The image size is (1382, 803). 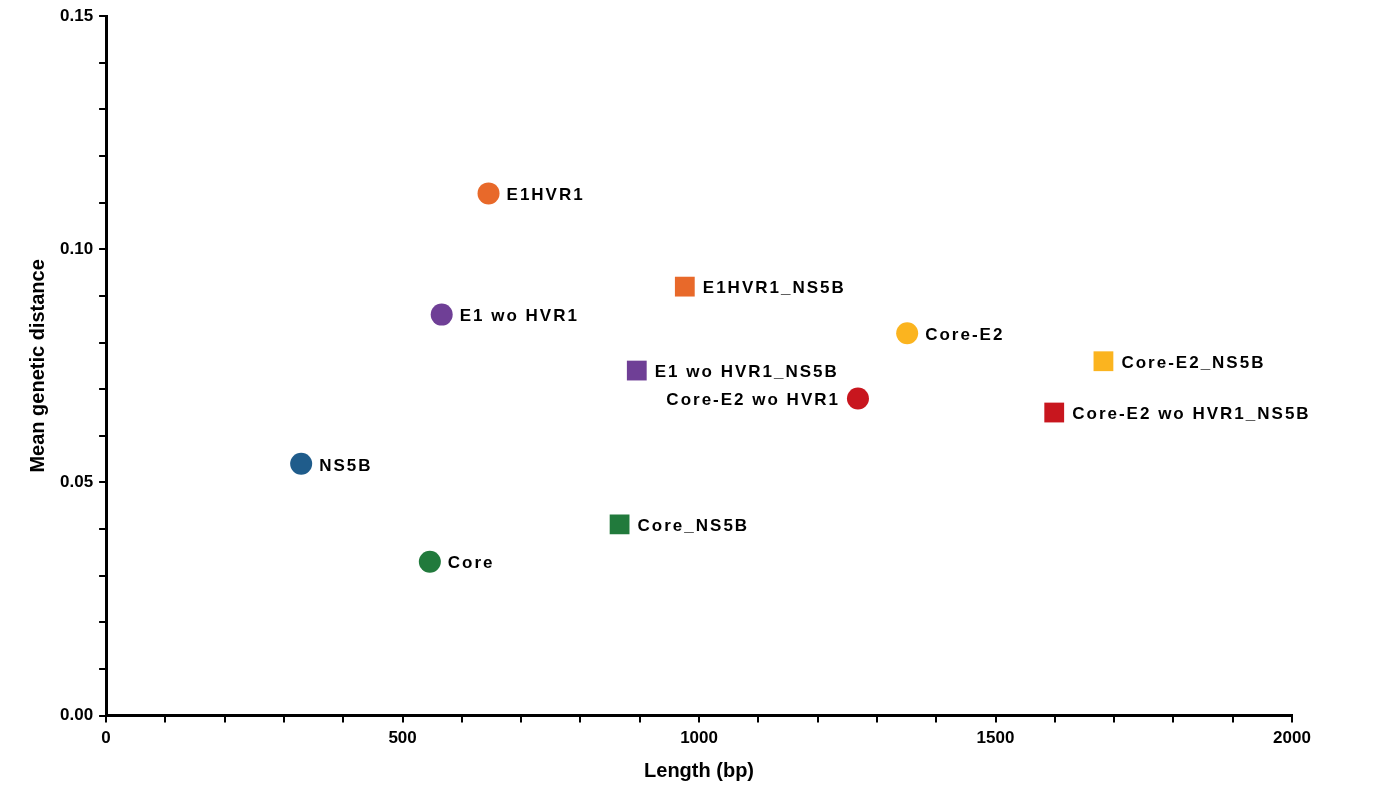 What do you see at coordinates (965, 334) in the screenshot?
I see `series-label: Core-E2` at bounding box center [965, 334].